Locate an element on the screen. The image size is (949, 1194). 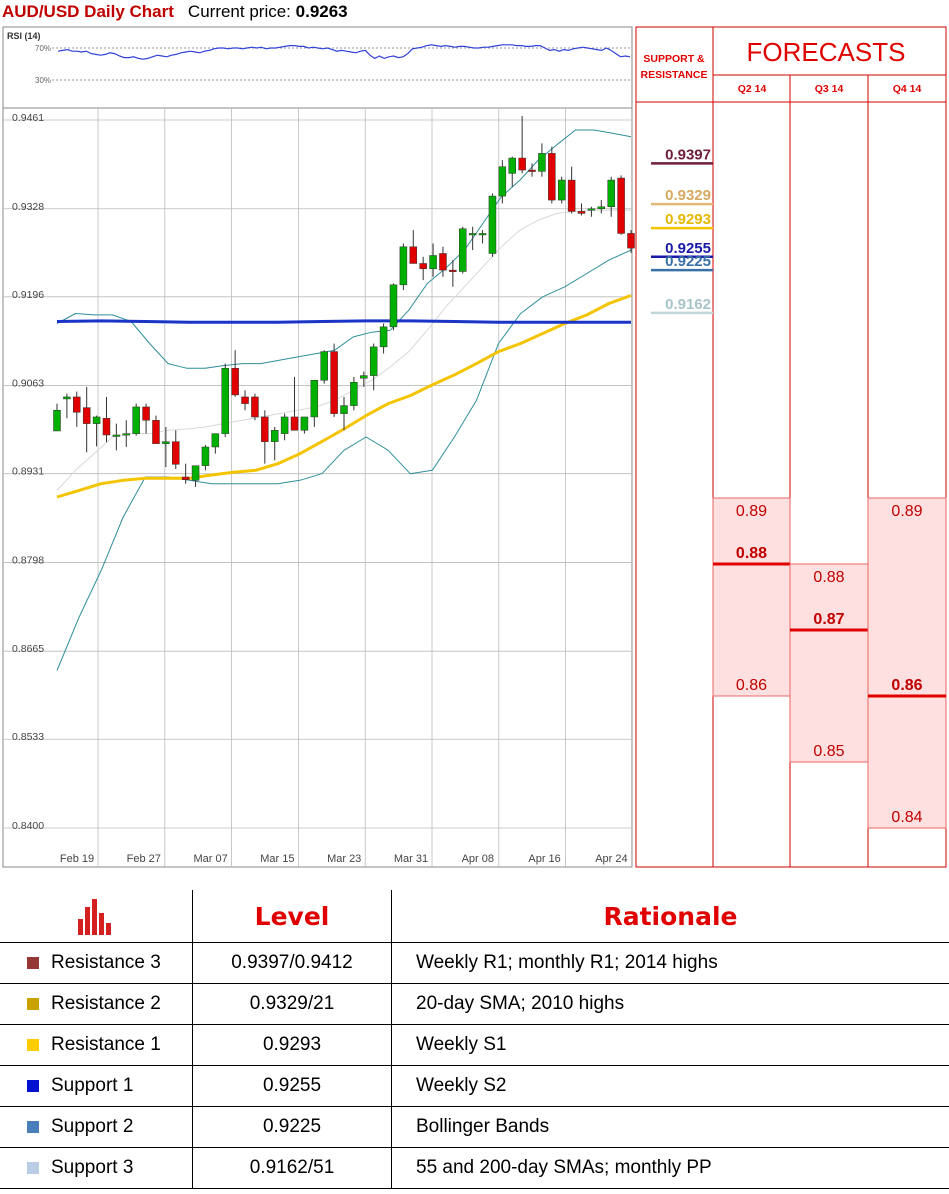
forecast-high-label: 0.88 is located at coordinates (828, 577).